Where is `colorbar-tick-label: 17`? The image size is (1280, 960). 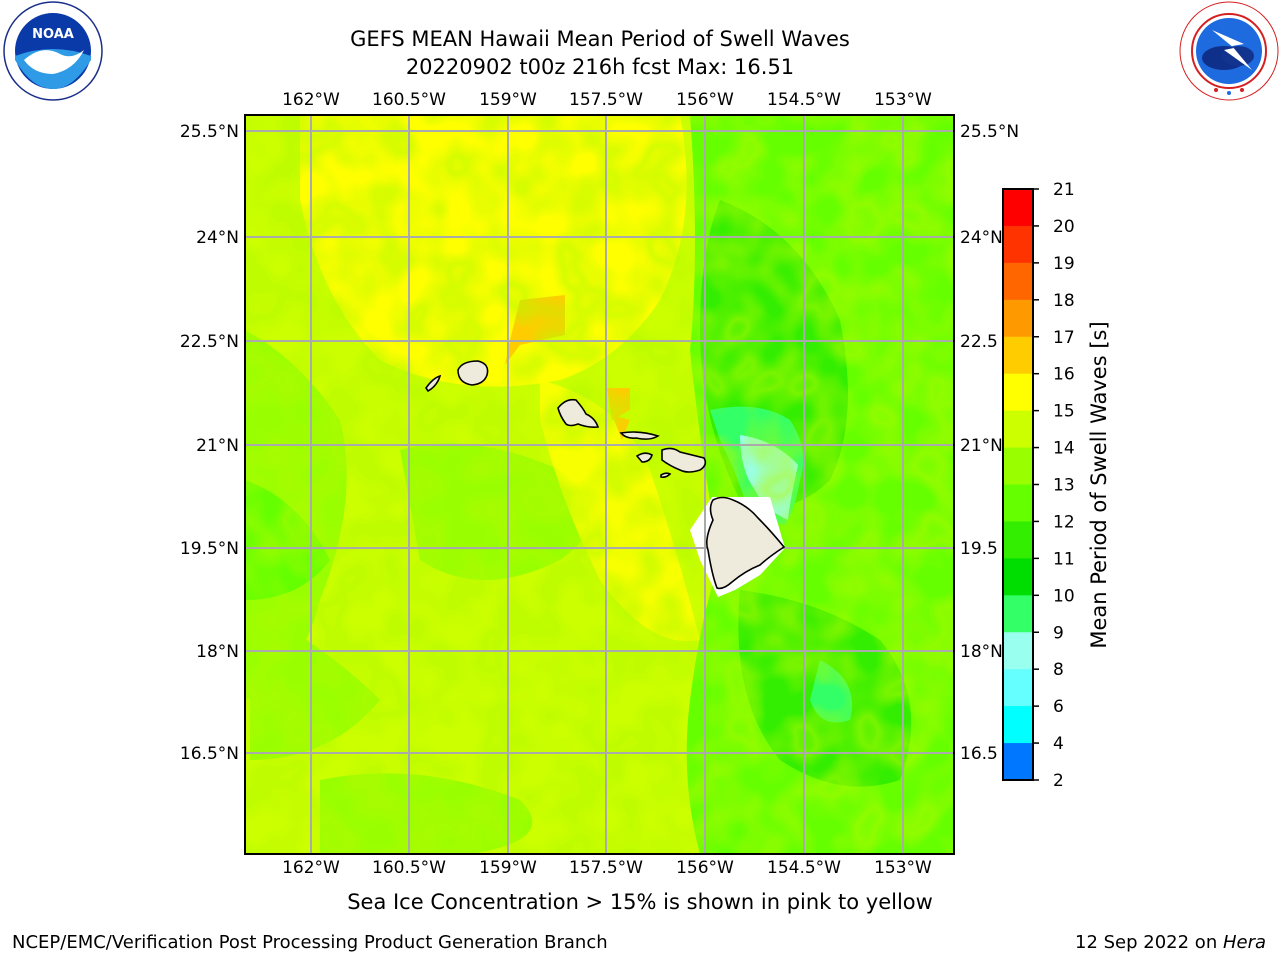
colorbar-tick-label: 17 is located at coordinates (1064, 338).